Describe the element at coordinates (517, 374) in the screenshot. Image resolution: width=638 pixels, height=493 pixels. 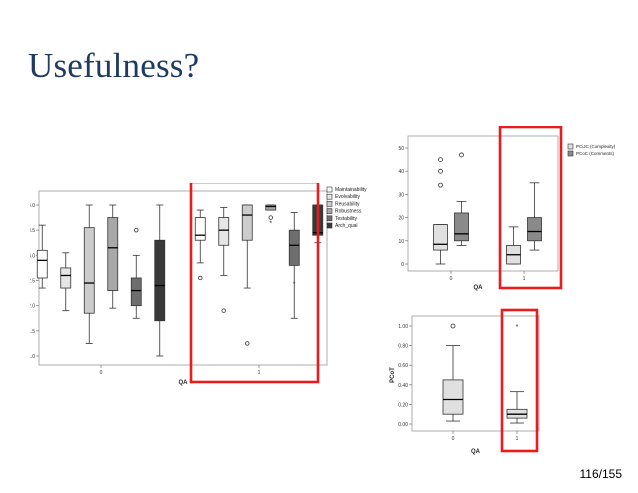
I see `box-pcot-qa-1: *` at that location.